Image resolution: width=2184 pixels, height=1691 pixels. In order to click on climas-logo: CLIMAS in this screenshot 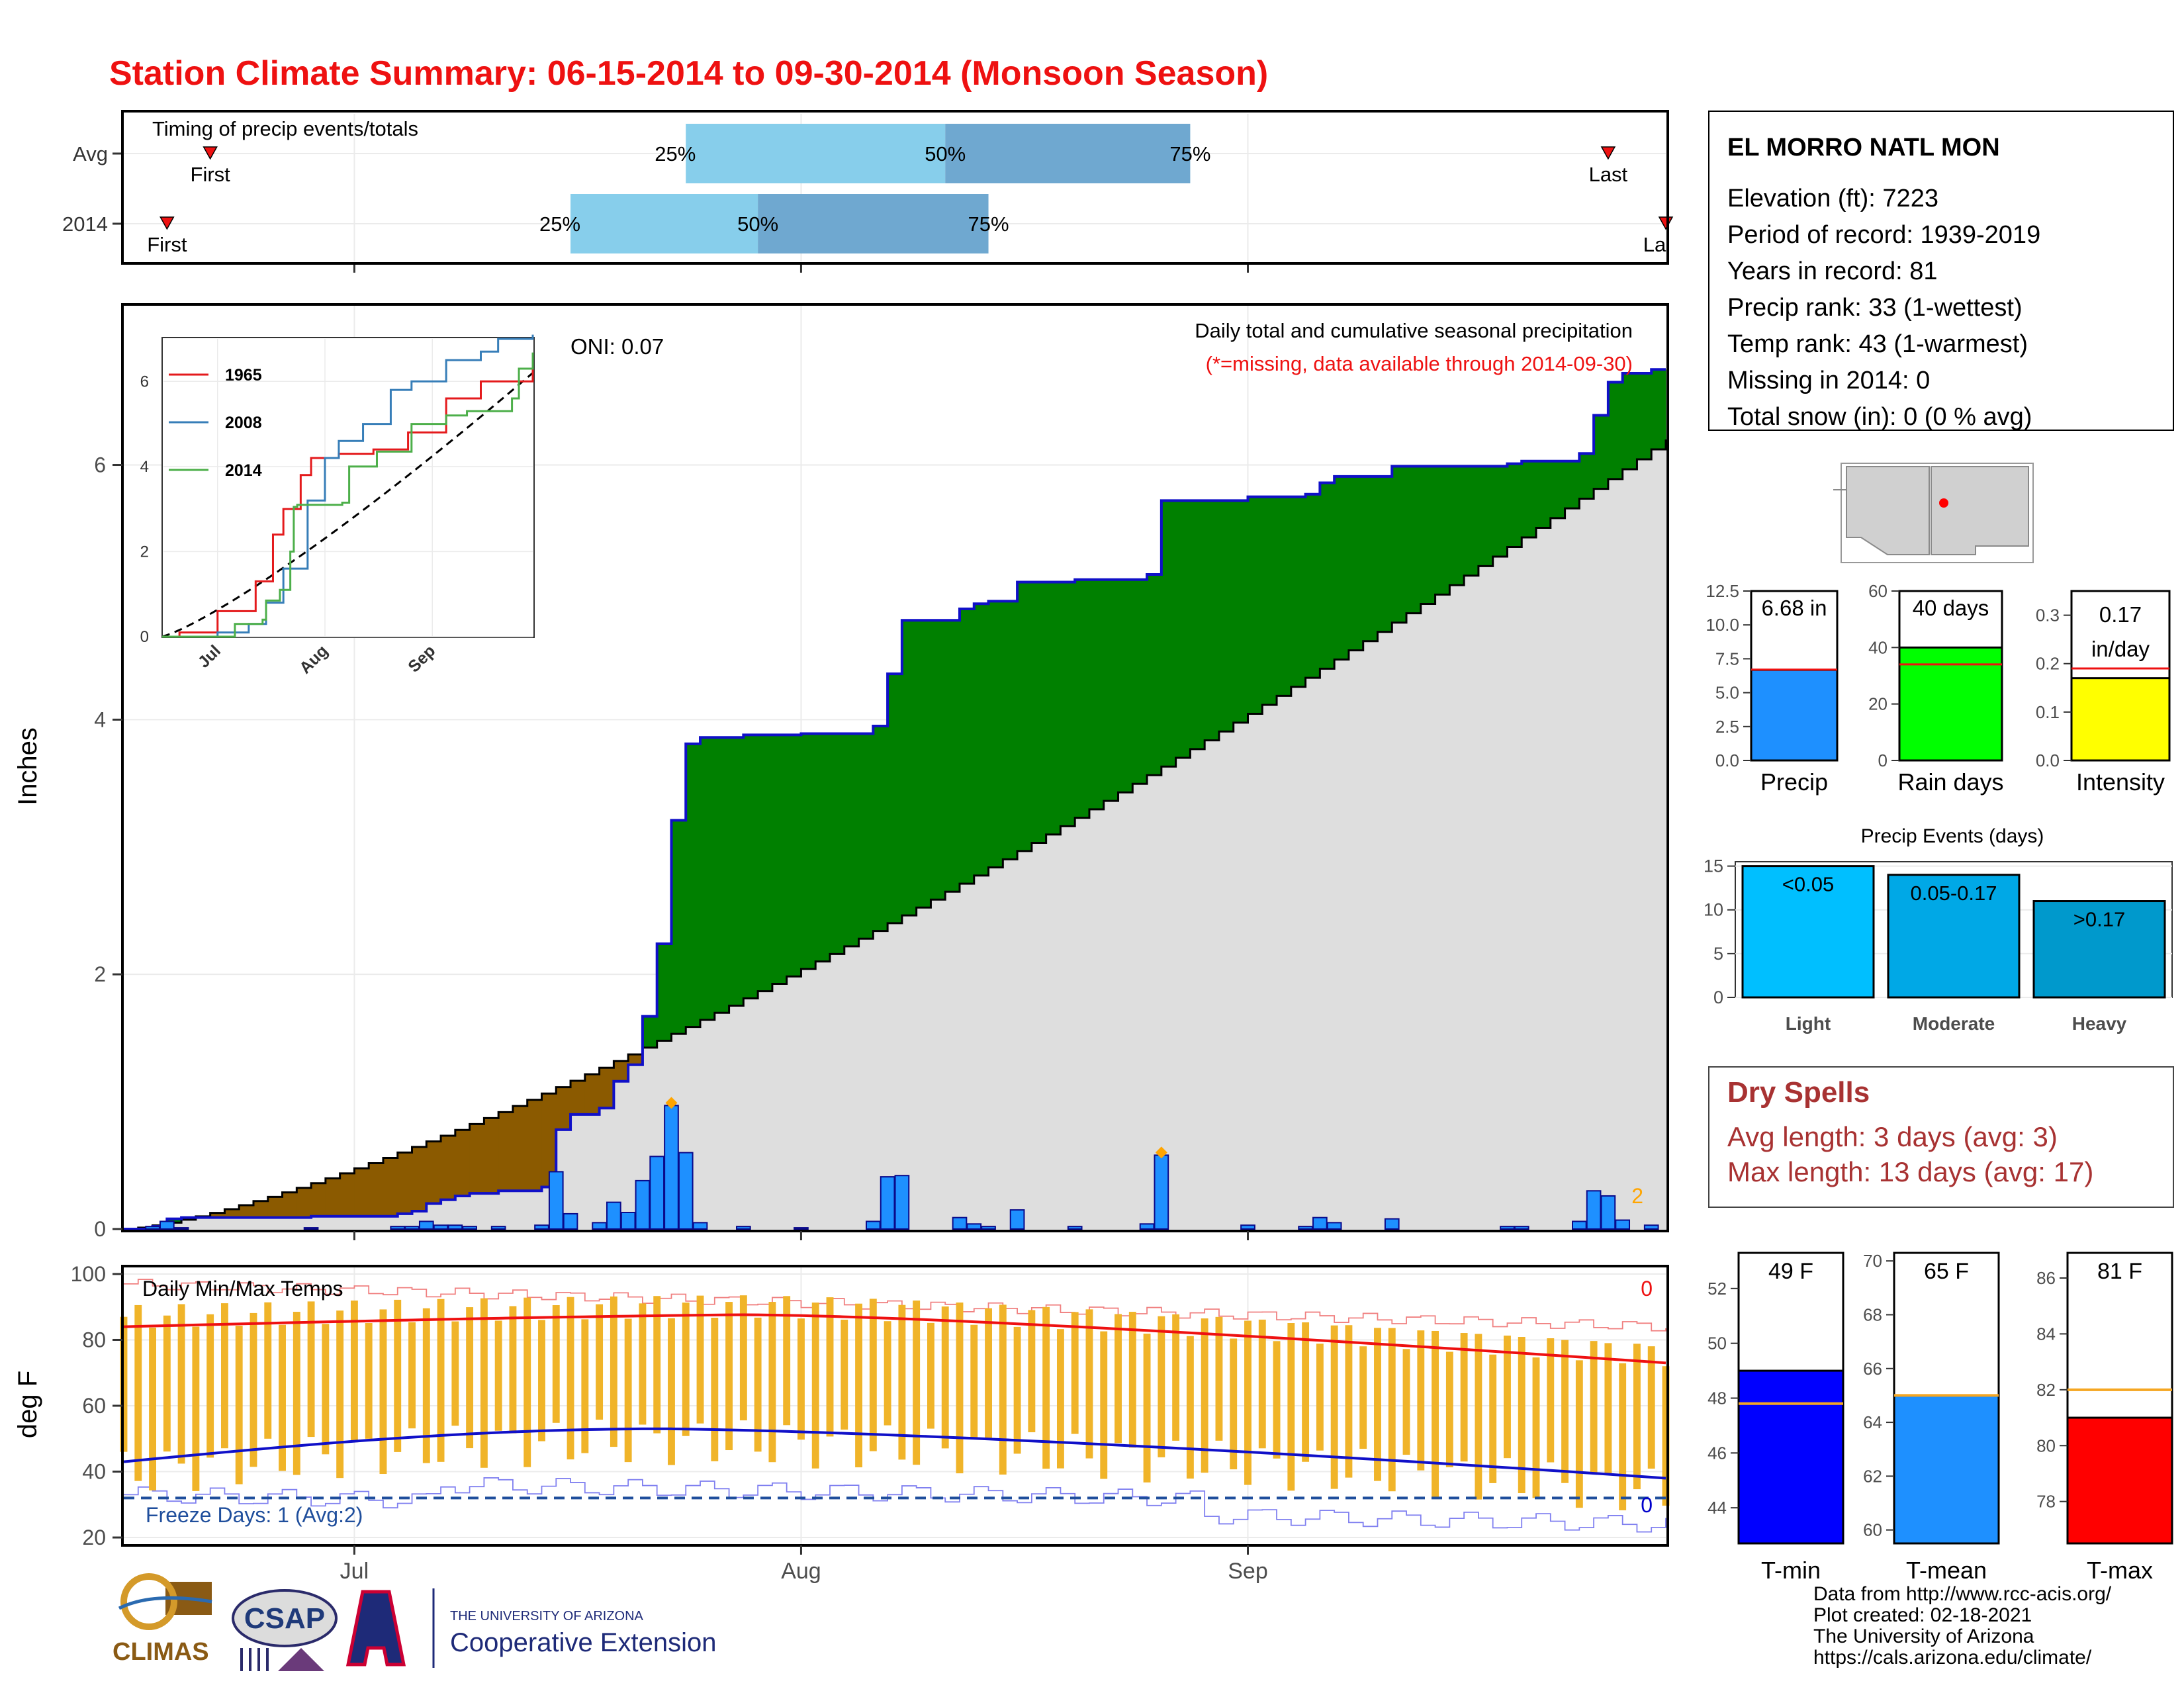, I will do `click(162, 1619)`.